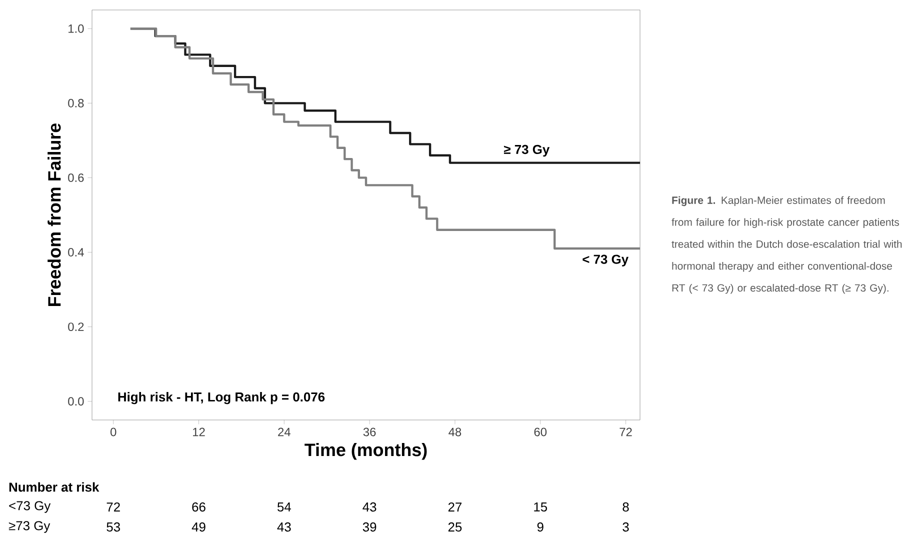  Describe the element at coordinates (540, 432) in the screenshot. I see `x-tick-label: 60` at that location.